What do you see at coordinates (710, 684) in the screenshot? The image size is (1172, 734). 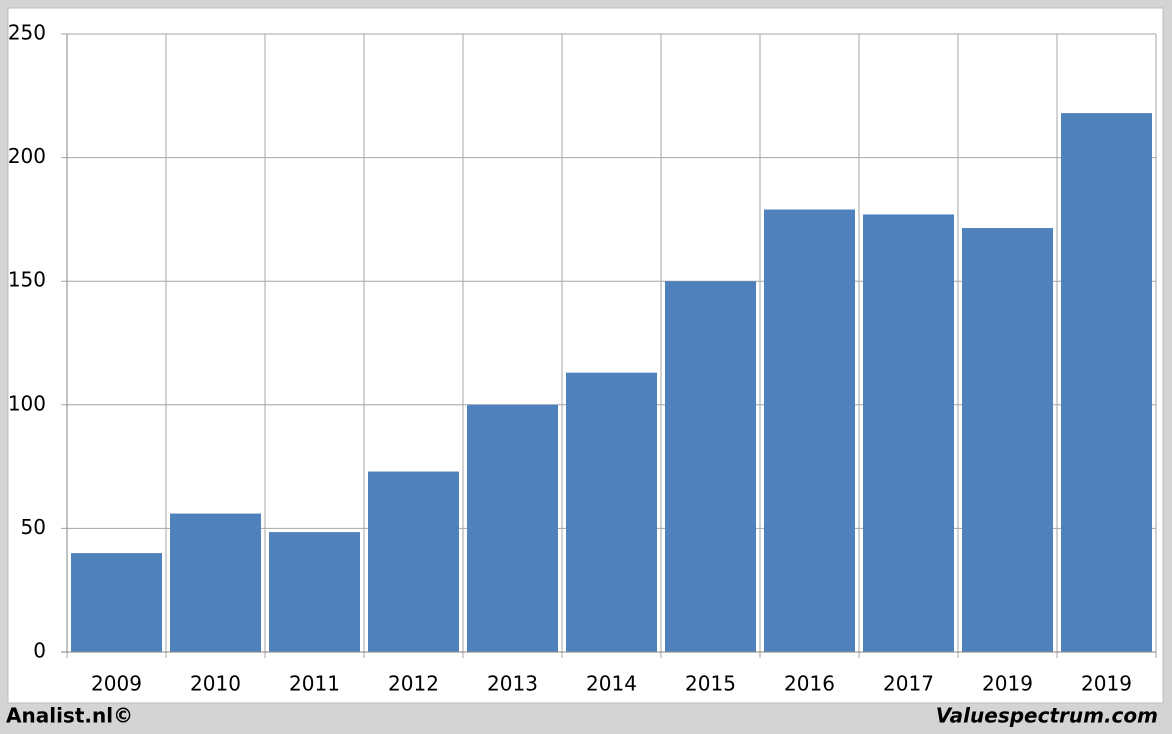 I see `x-tick-label: 2015` at bounding box center [710, 684].